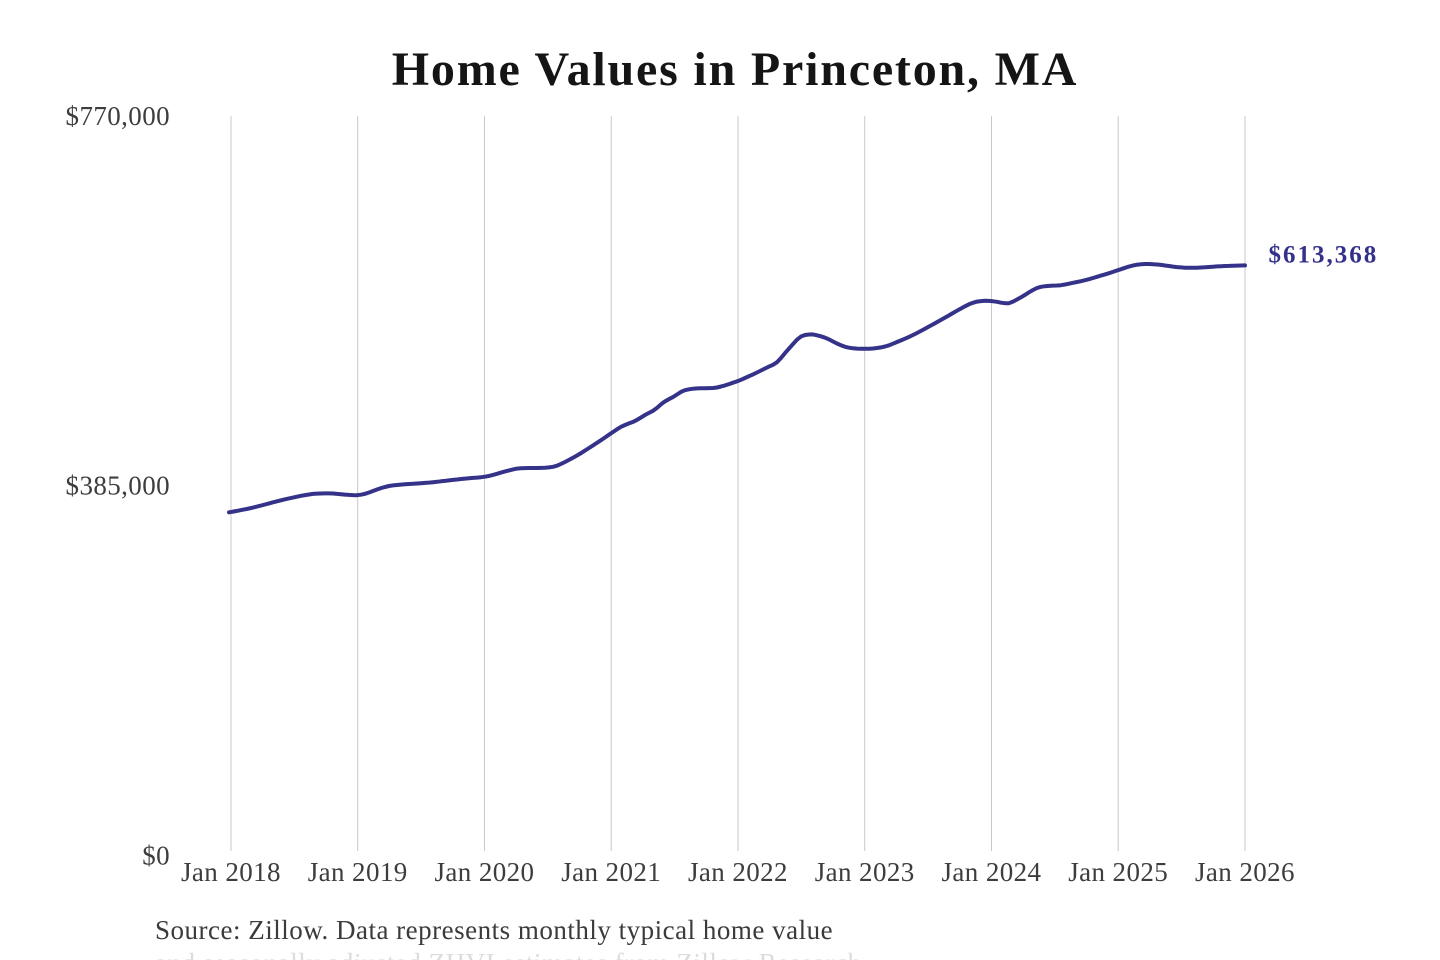  I want to click on svg-text: $385,000, so click(118, 486).